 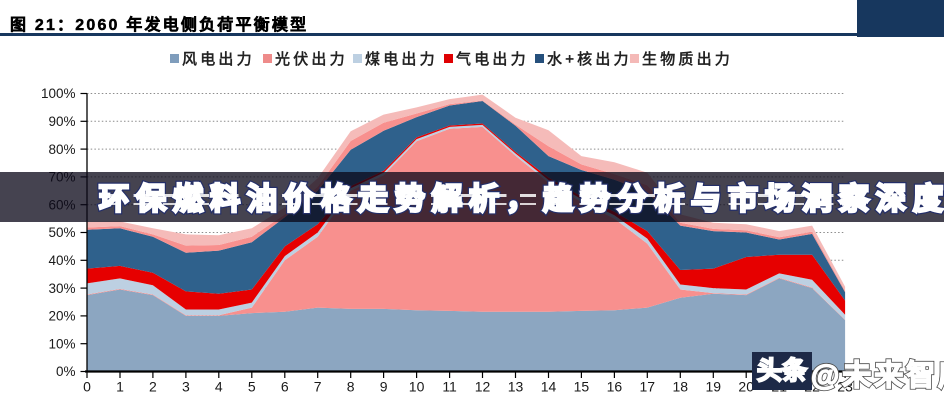 I want to click on svg-text: 80%, so click(x=61, y=149).